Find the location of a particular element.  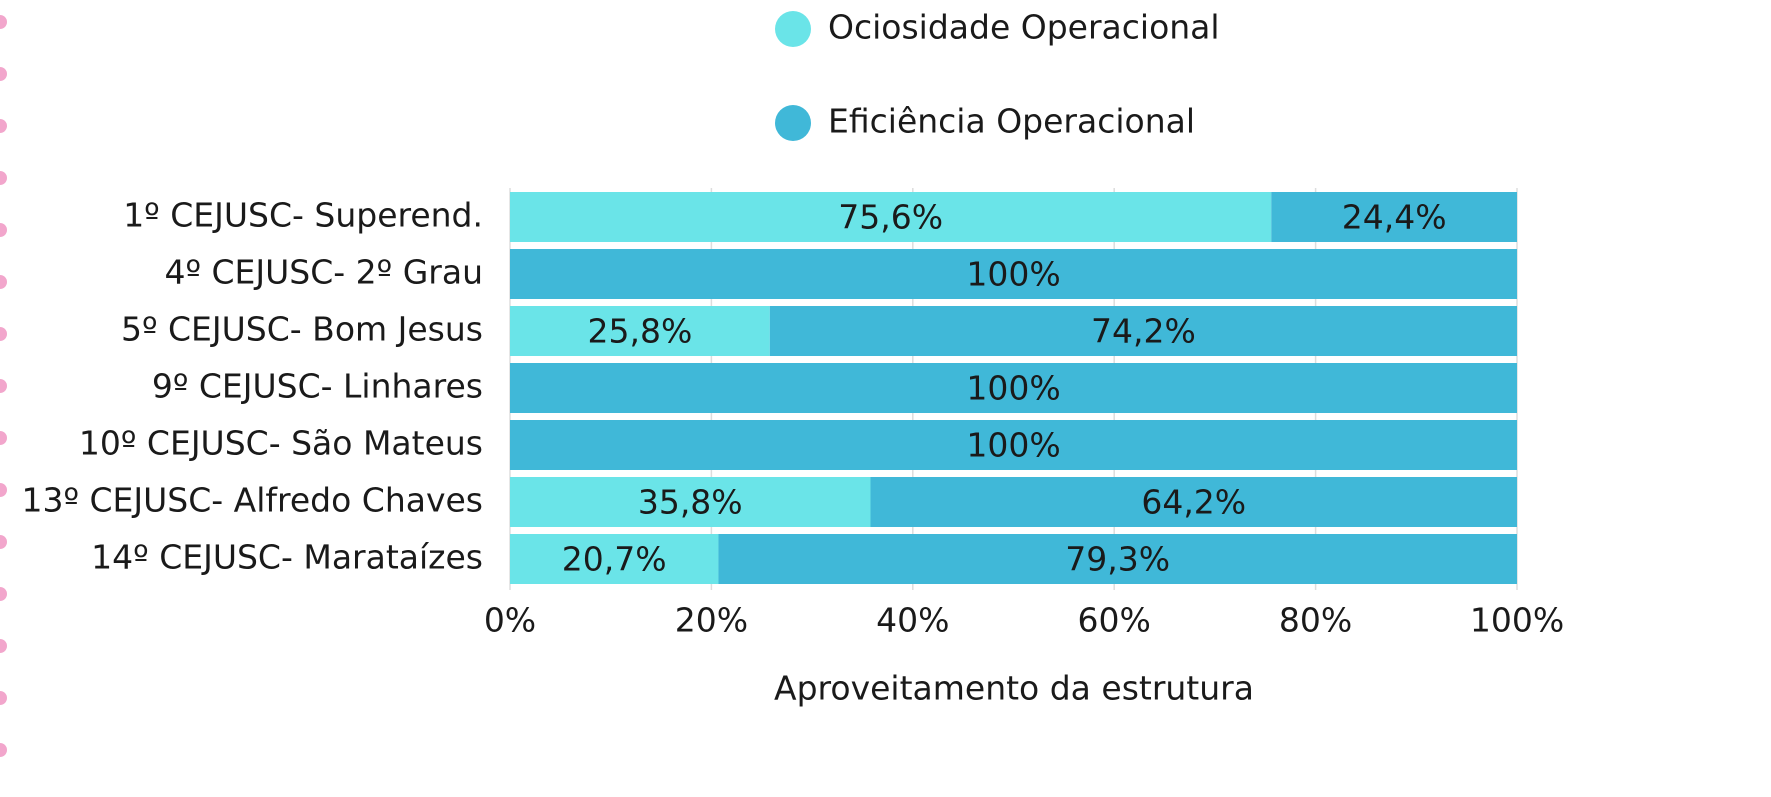

data-label: 64,2% is located at coordinates (1193, 502).